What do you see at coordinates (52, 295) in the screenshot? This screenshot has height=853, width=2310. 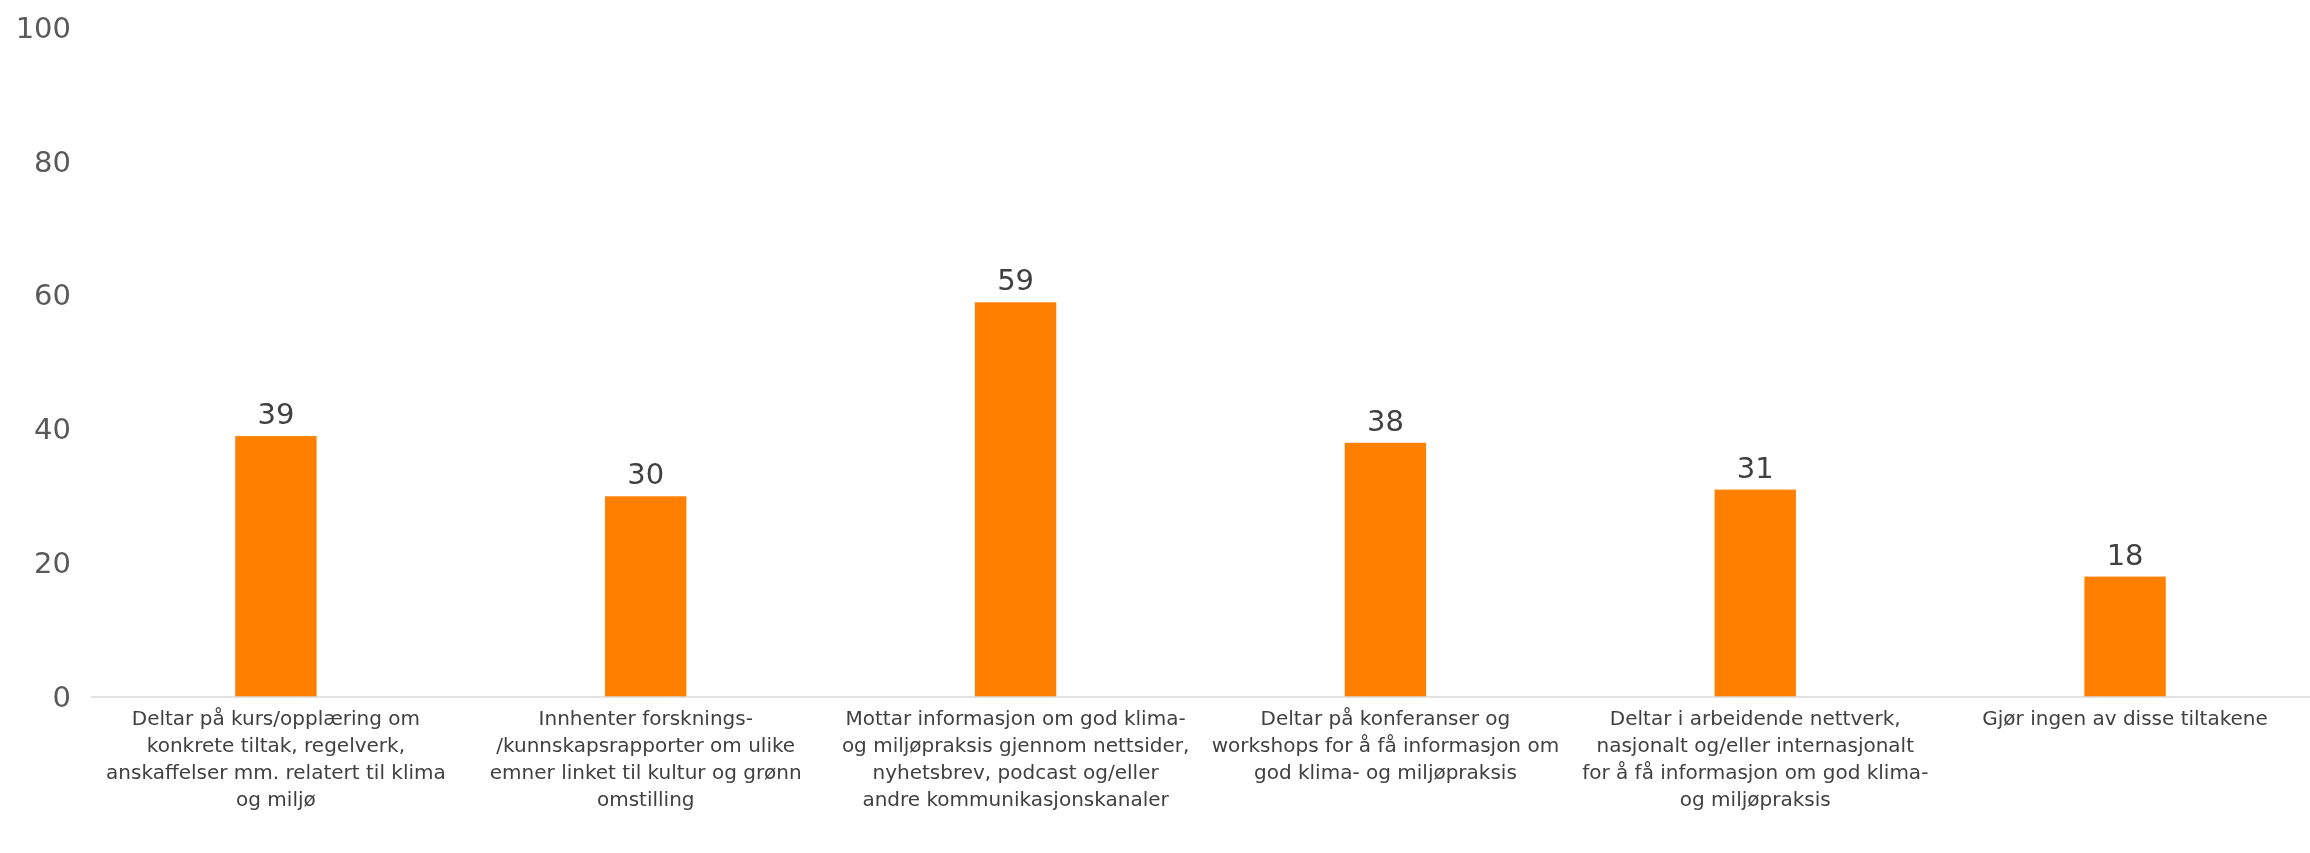 I see `y-tick-label: 60` at bounding box center [52, 295].